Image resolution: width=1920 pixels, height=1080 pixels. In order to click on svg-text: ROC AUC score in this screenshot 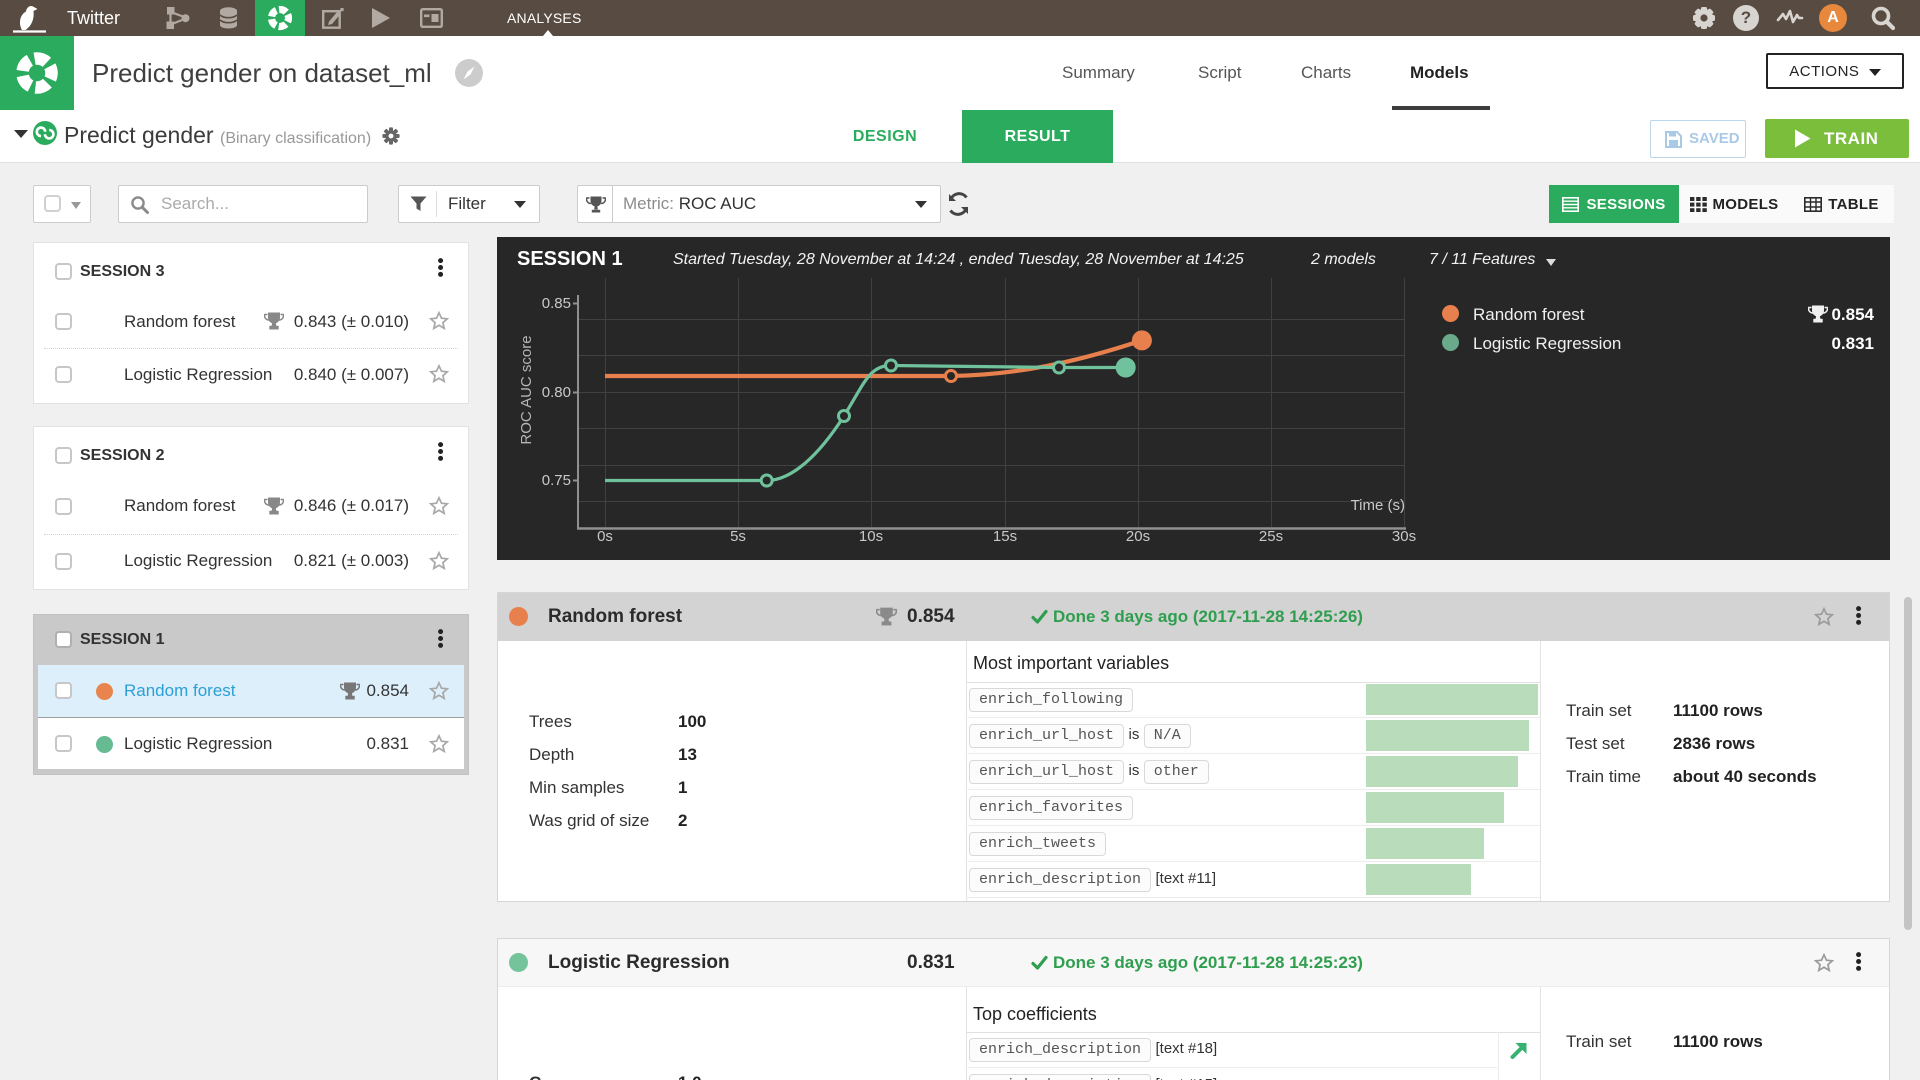, I will do `click(526, 389)`.